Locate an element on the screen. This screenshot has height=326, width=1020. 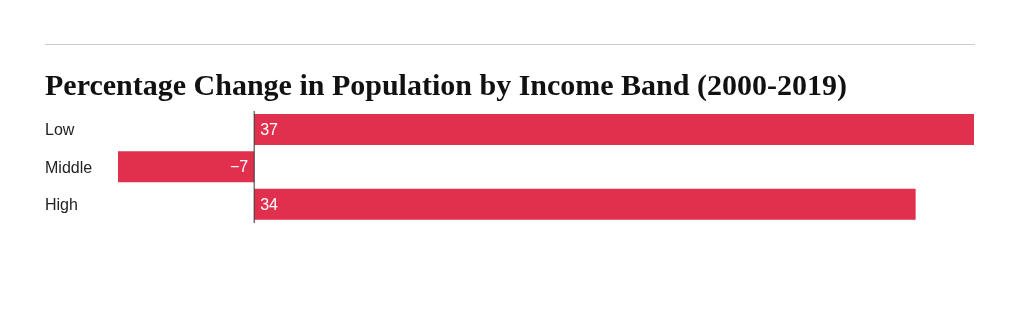
data-label: 34 is located at coordinates (269, 204).